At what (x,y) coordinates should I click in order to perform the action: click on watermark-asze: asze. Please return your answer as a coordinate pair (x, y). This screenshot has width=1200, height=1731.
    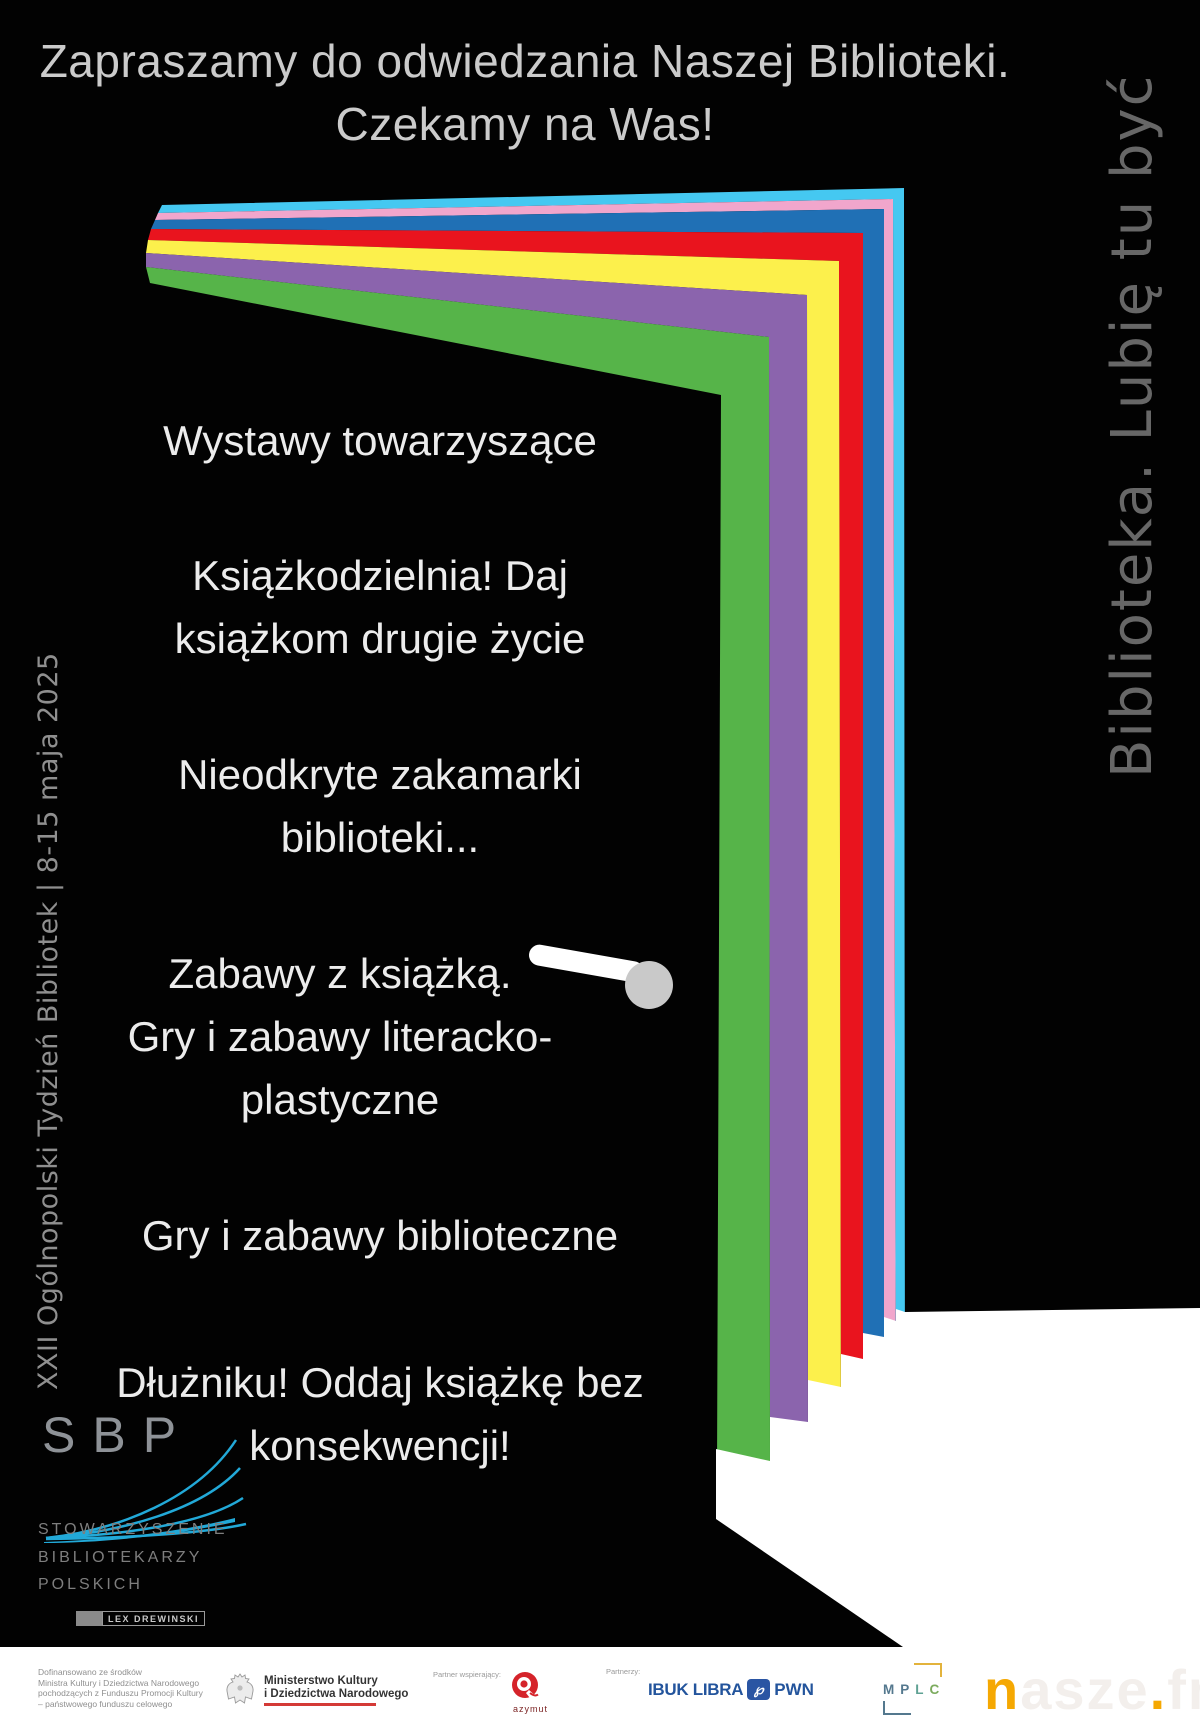
    Looking at the image, I should click on (1085, 1689).